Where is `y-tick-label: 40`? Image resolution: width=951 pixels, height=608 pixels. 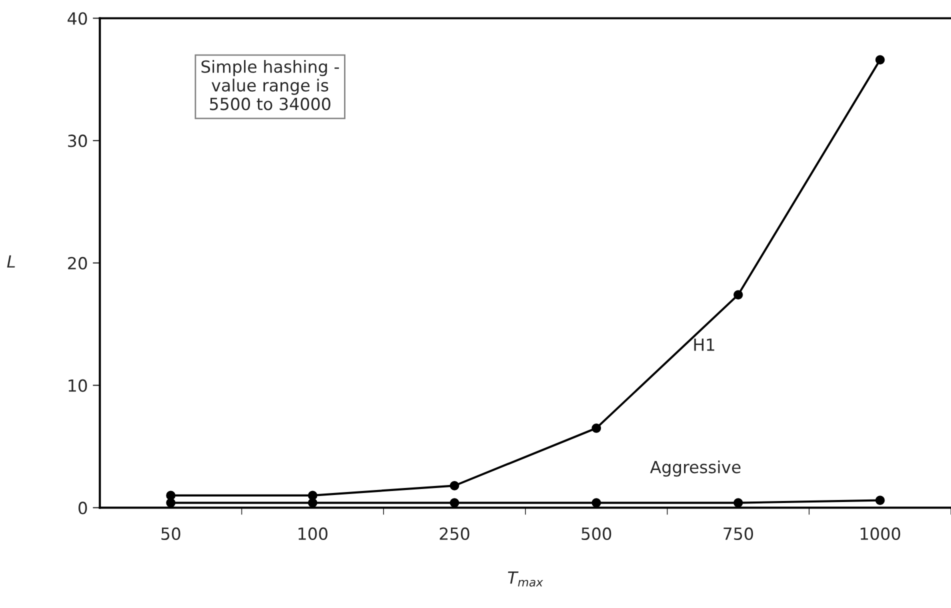 y-tick-label: 40 is located at coordinates (77, 18).